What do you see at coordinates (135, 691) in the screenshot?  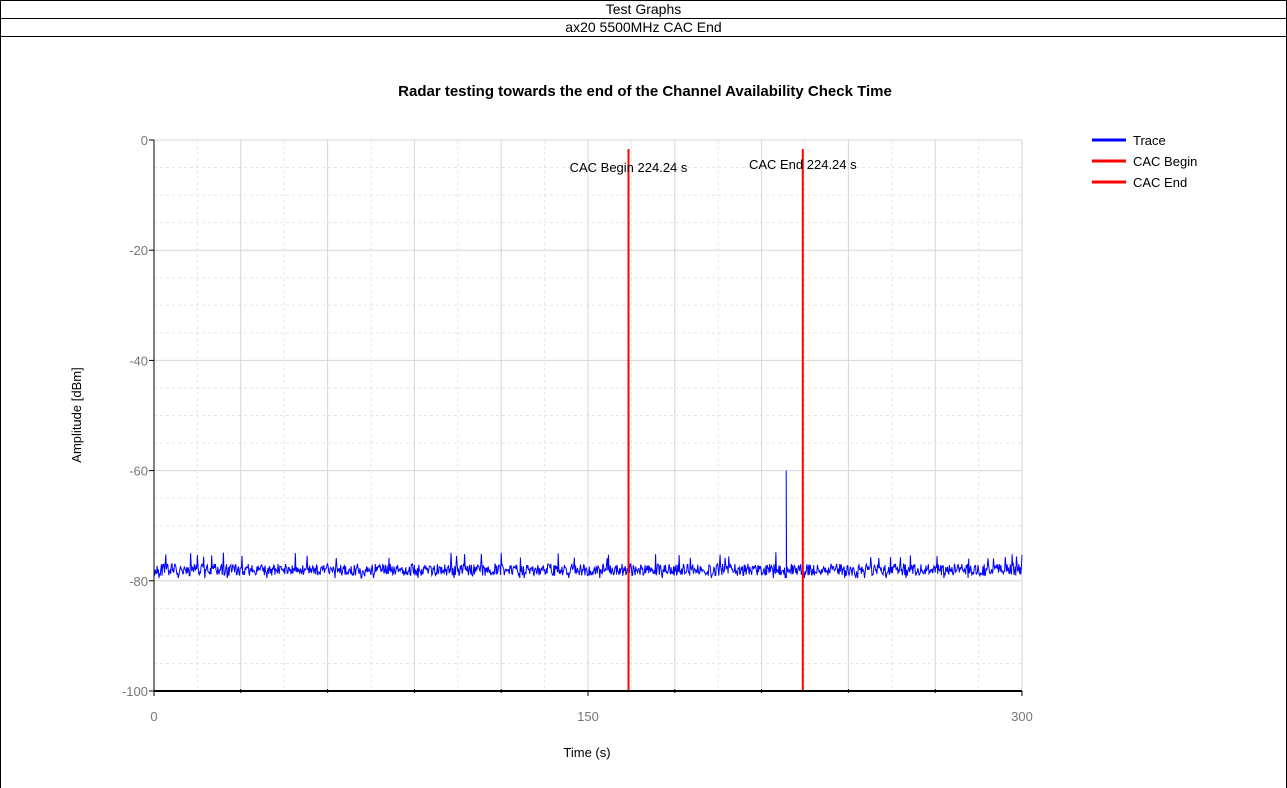 I see `y-tick-label: -100` at bounding box center [135, 691].